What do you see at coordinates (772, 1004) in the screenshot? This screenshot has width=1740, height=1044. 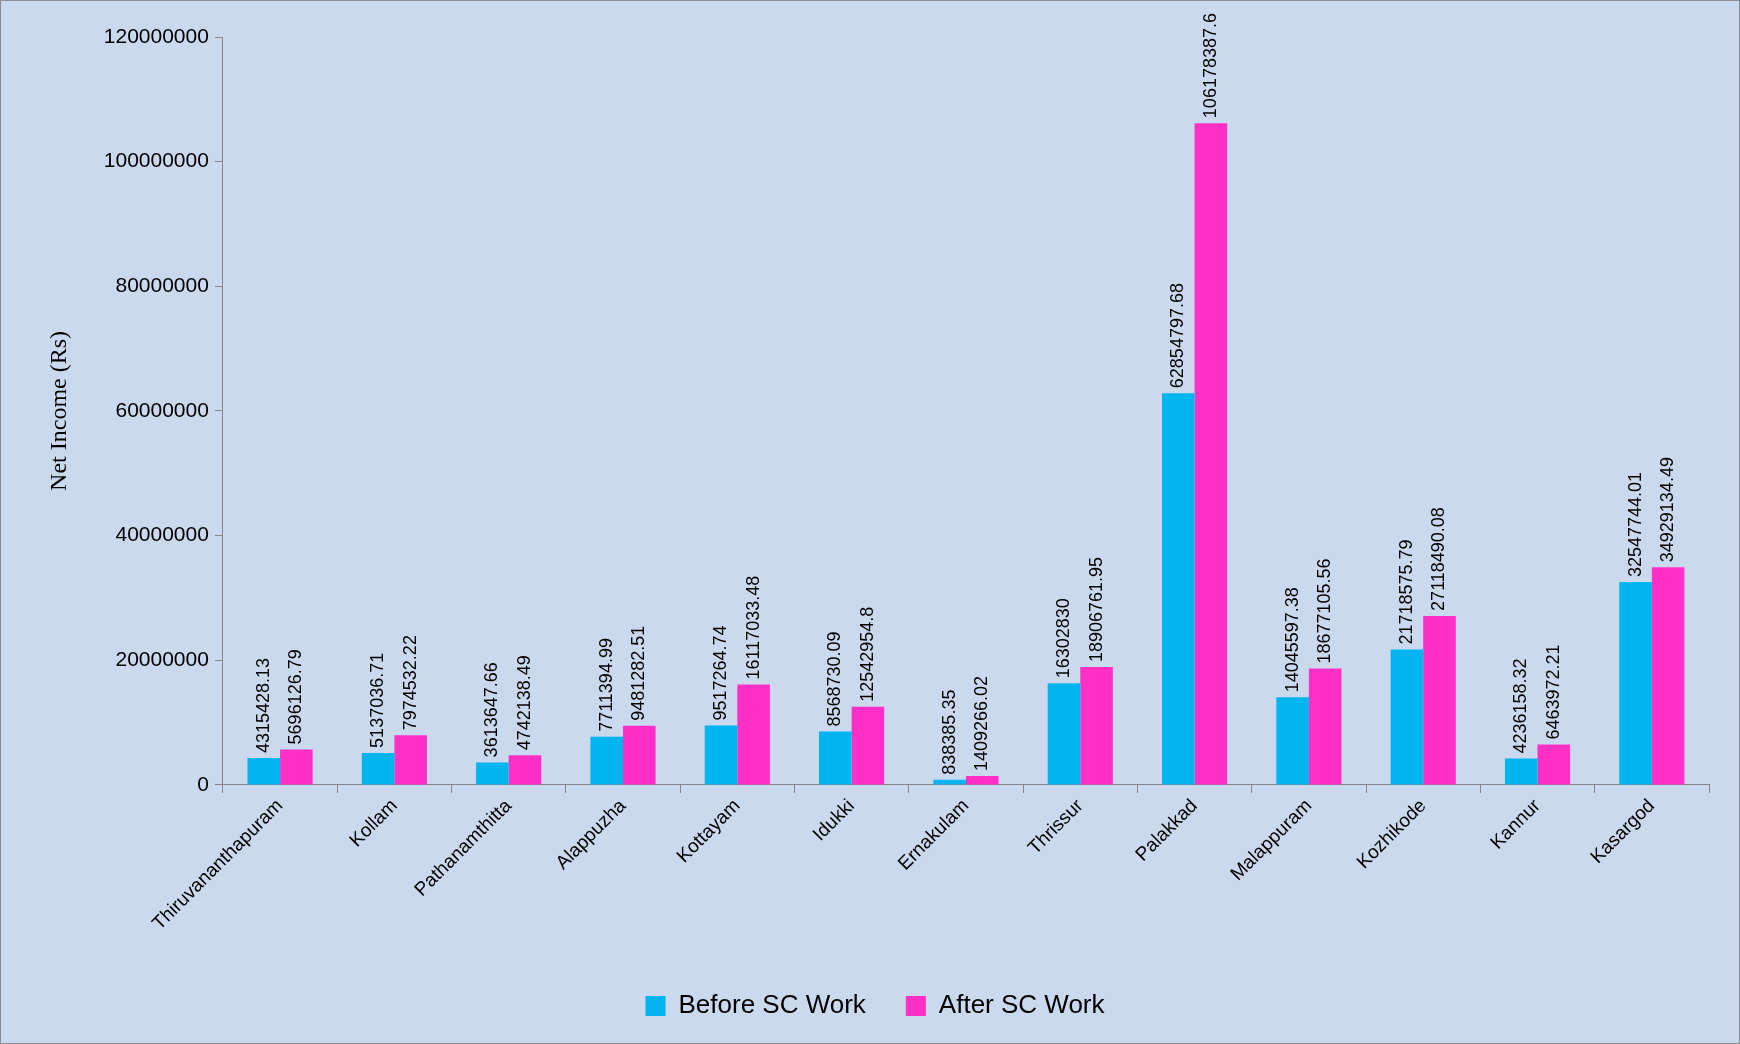 I see `legend-label: Before SC Work` at bounding box center [772, 1004].